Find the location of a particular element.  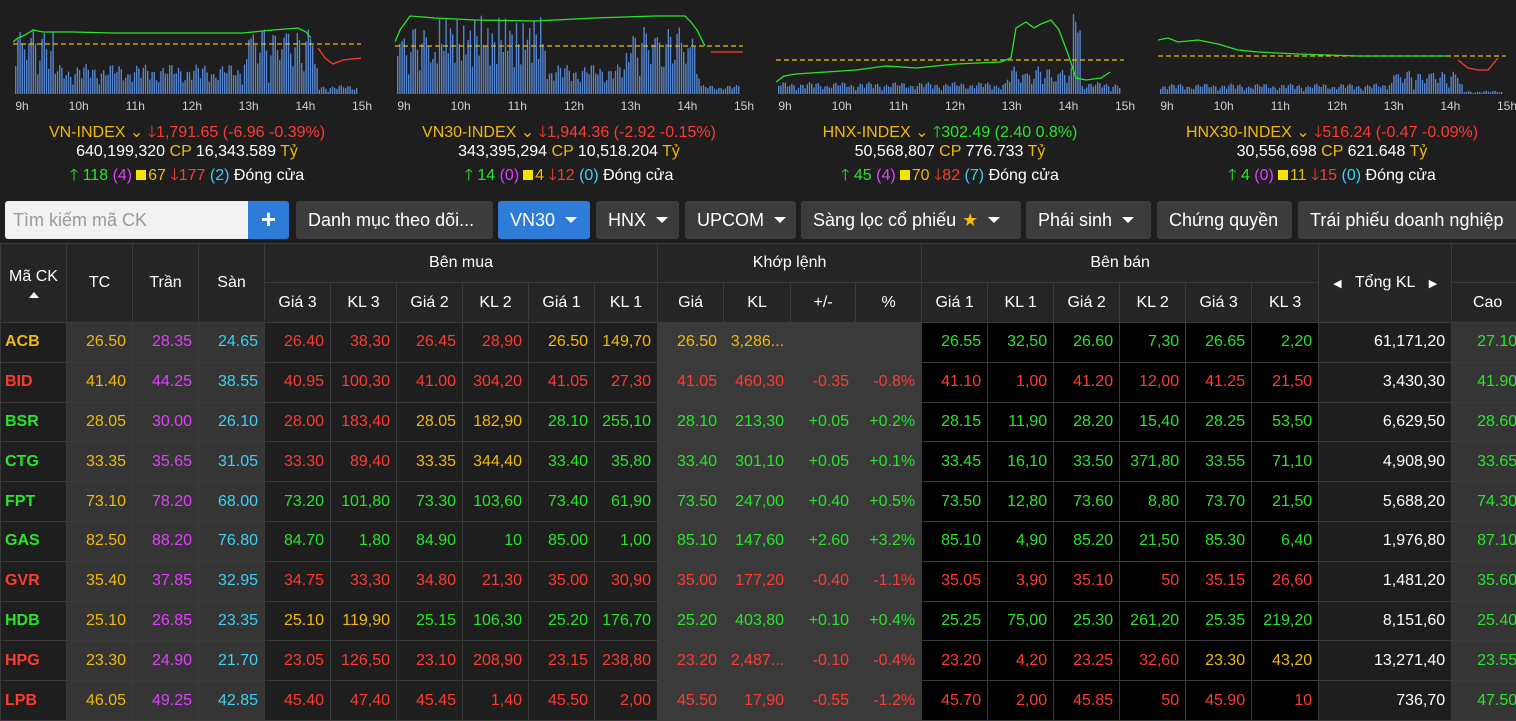

col-percent: % is located at coordinates (889, 303).